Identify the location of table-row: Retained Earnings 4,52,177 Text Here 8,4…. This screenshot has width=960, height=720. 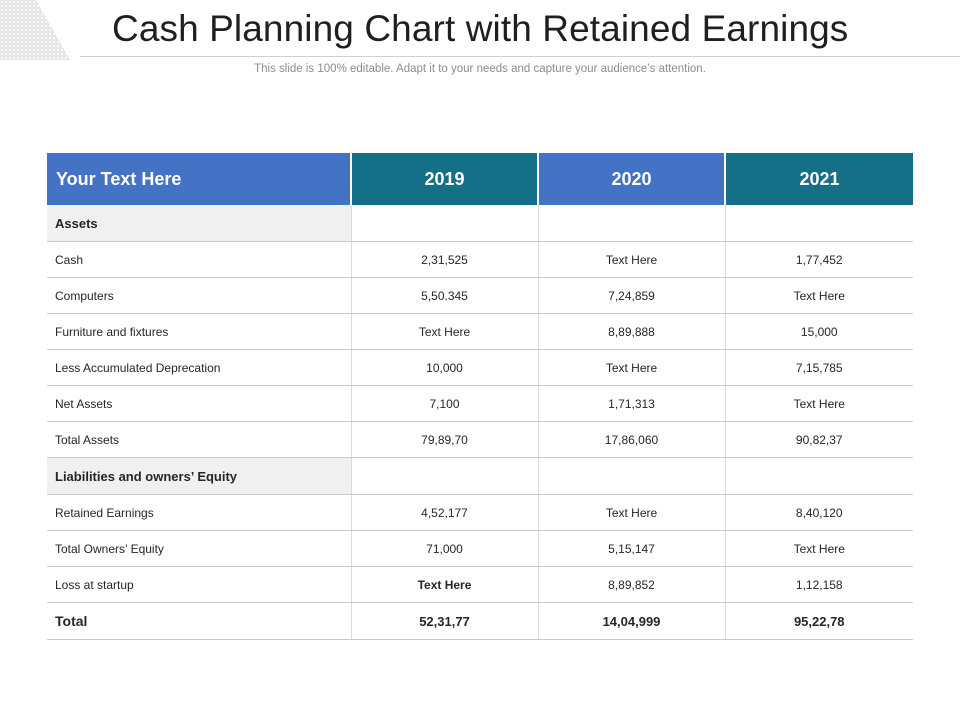
(480, 512).